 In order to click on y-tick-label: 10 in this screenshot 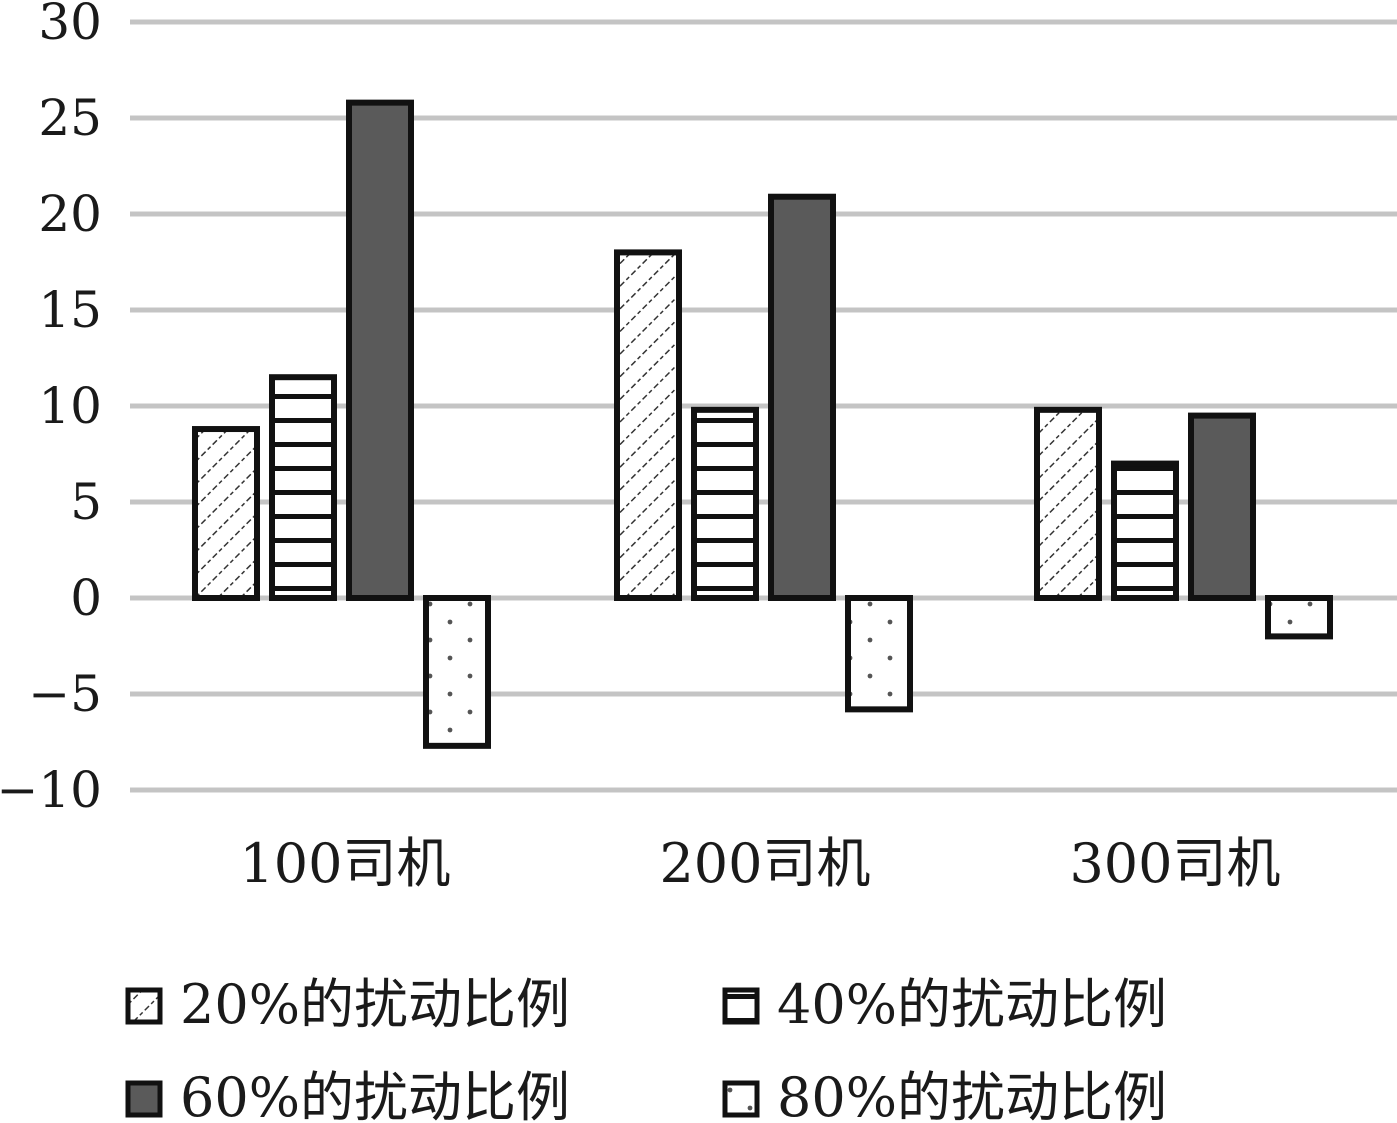, I will do `click(70, 406)`.